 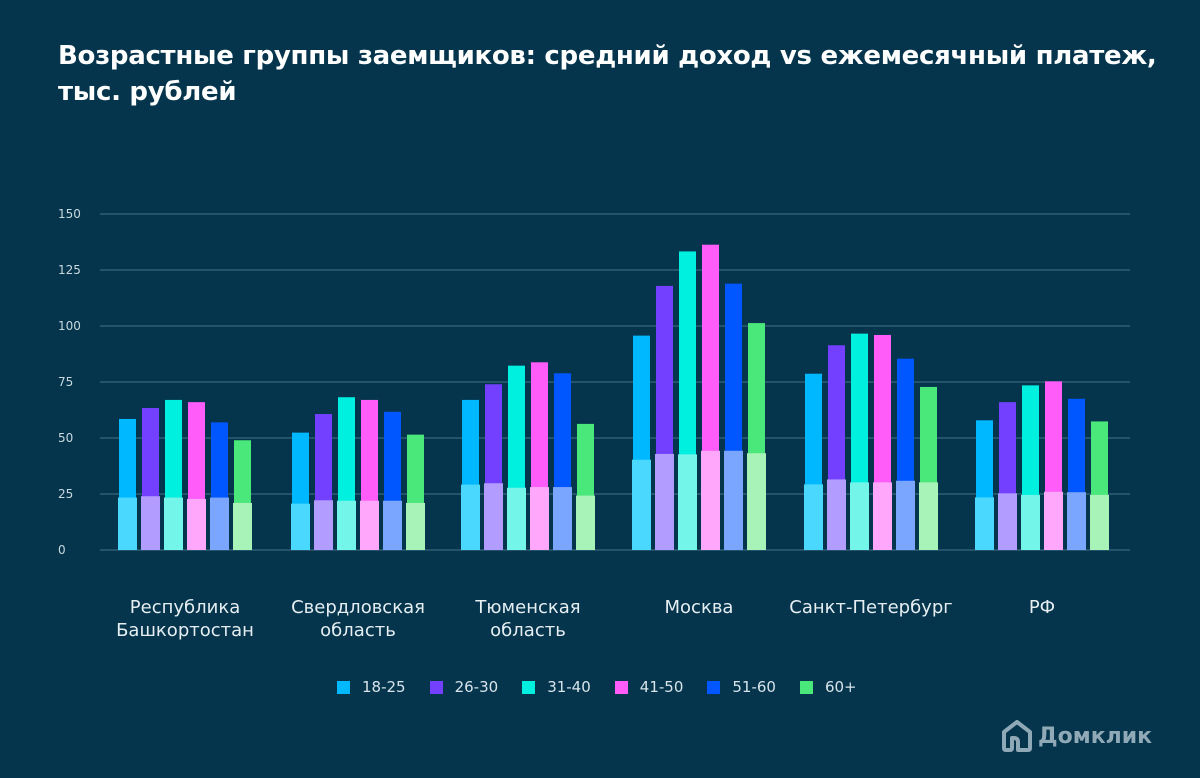 I want to click on legend-label: 60+, so click(x=840, y=687).